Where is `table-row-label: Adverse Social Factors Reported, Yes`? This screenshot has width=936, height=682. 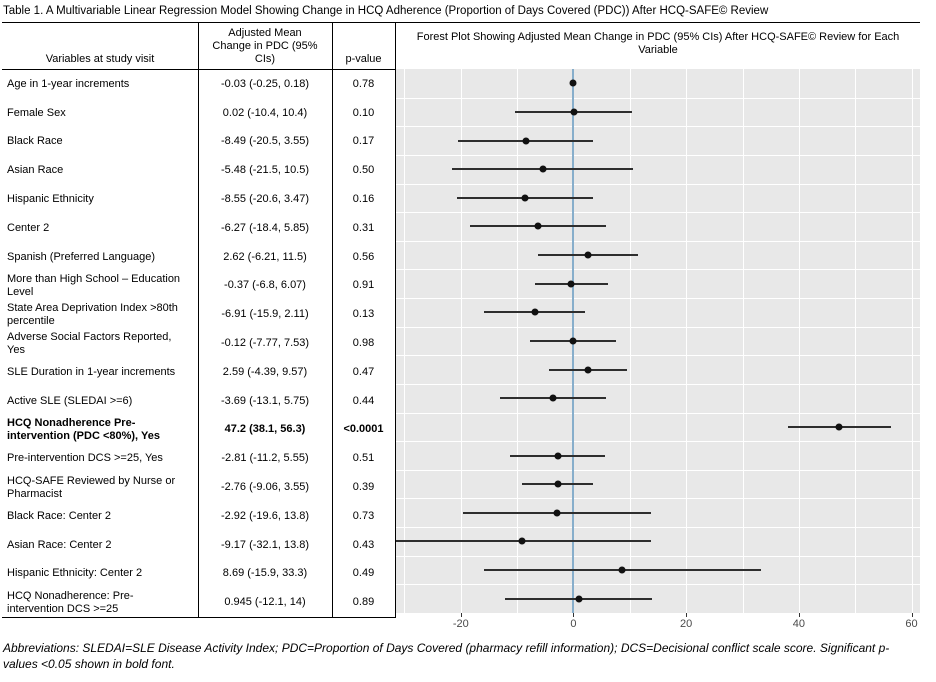
table-row-label: Adverse Social Factors Reported, Yes is located at coordinates (89, 343).